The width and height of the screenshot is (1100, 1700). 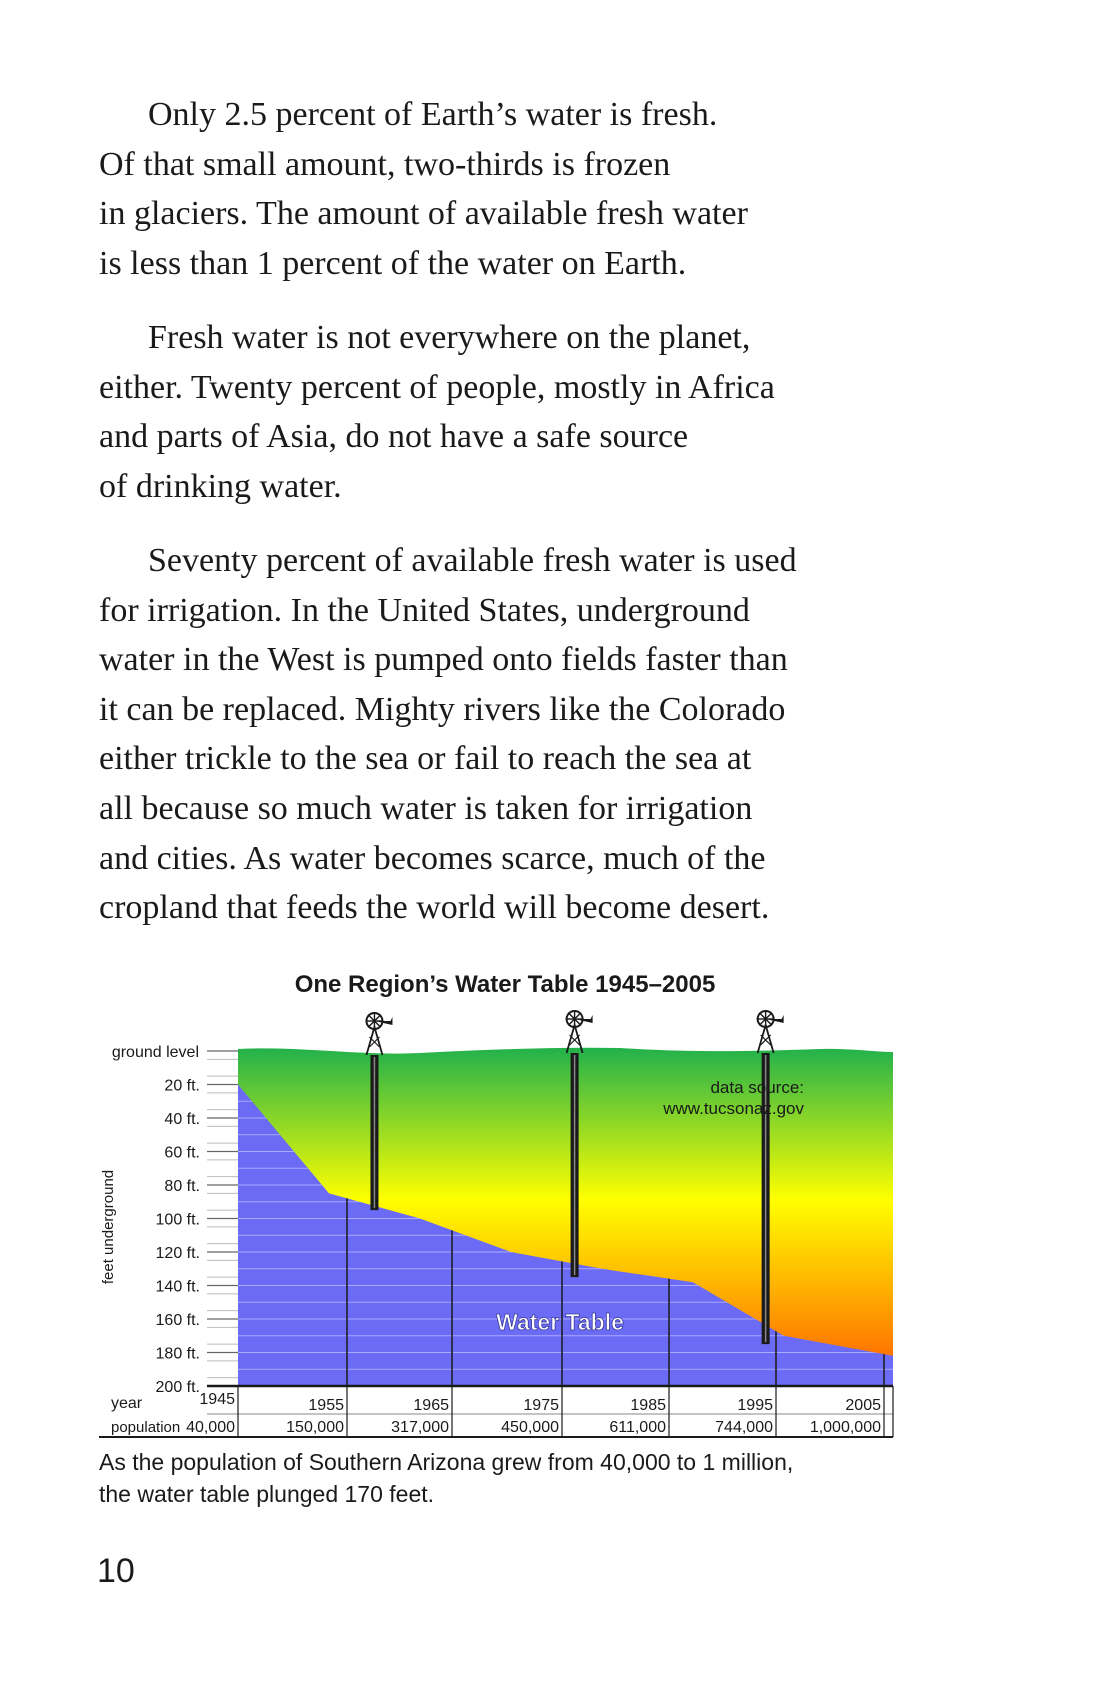 I want to click on caption-line: the water table plunged 170 feet., so click(x=267, y=1494).